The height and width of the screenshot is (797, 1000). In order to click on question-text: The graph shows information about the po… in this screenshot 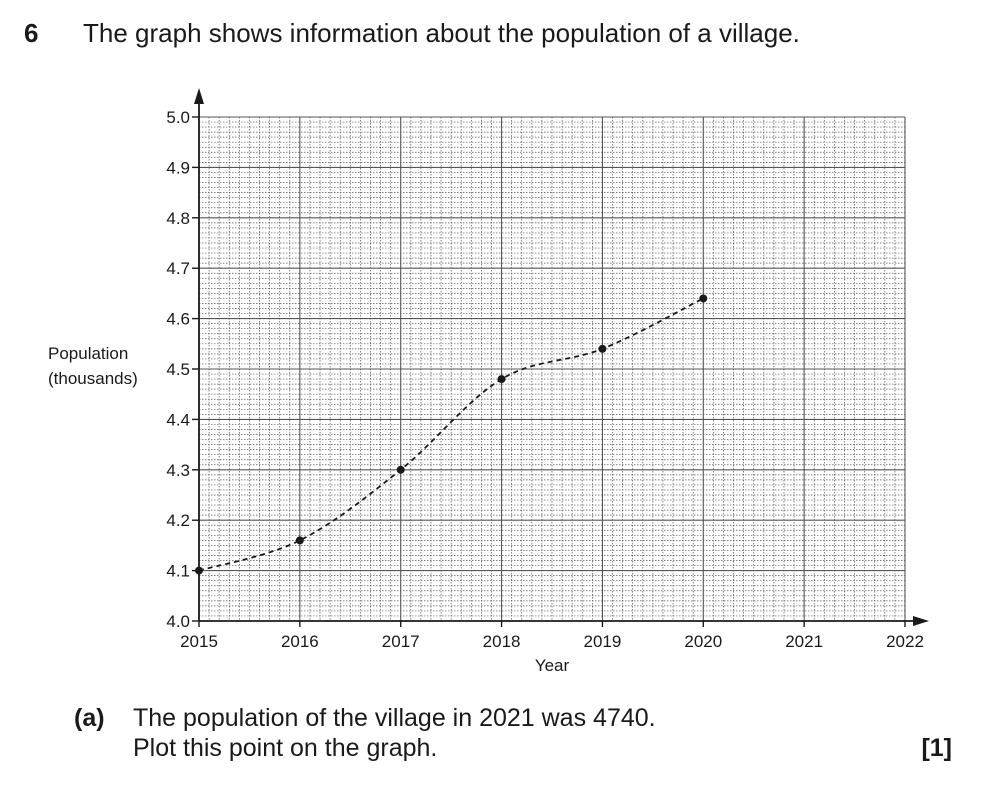, I will do `click(441, 33)`.